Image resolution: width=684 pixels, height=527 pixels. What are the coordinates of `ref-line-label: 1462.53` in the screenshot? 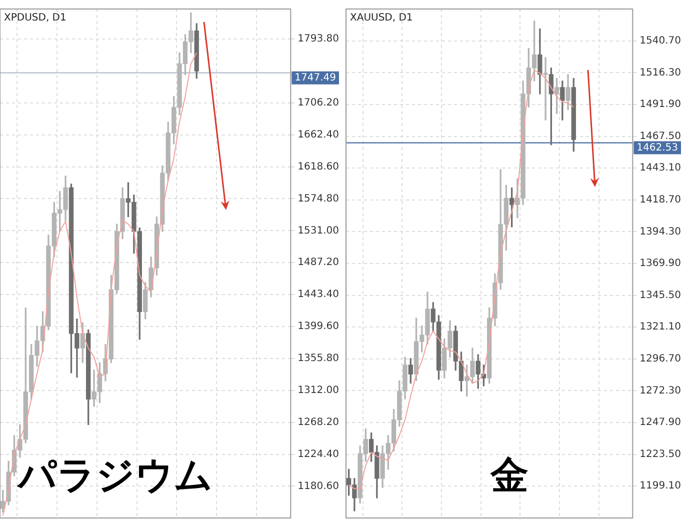 It's located at (657, 148).